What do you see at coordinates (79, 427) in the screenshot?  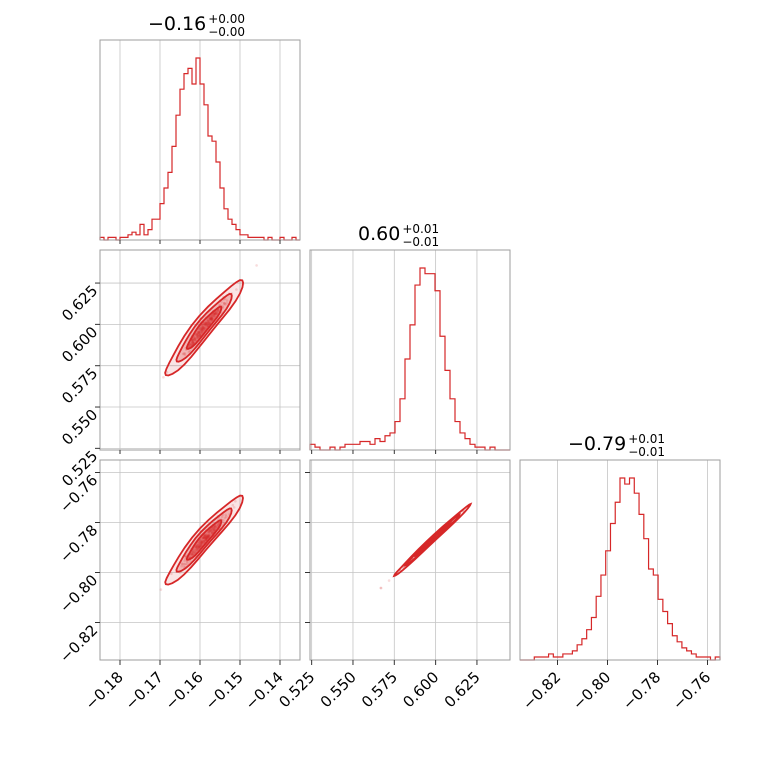 I see `y-tick-label: 0.550` at bounding box center [79, 427].